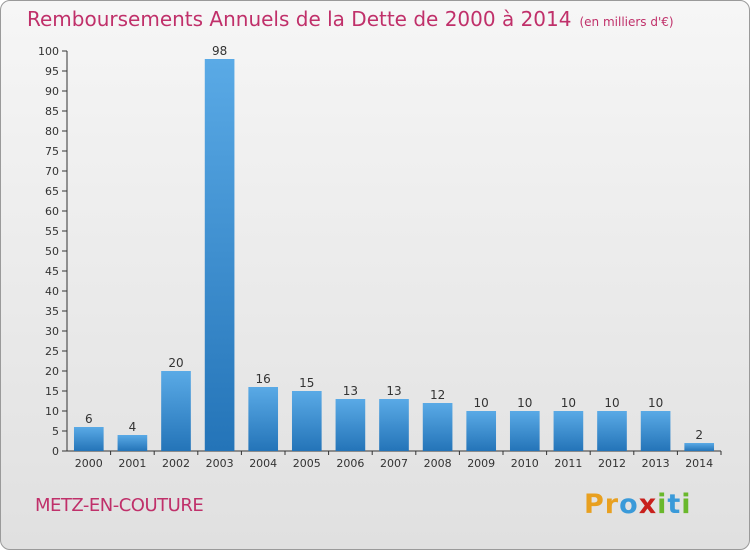  What do you see at coordinates (481, 463) in the screenshot?
I see `x-tick-label: 2009` at bounding box center [481, 463].